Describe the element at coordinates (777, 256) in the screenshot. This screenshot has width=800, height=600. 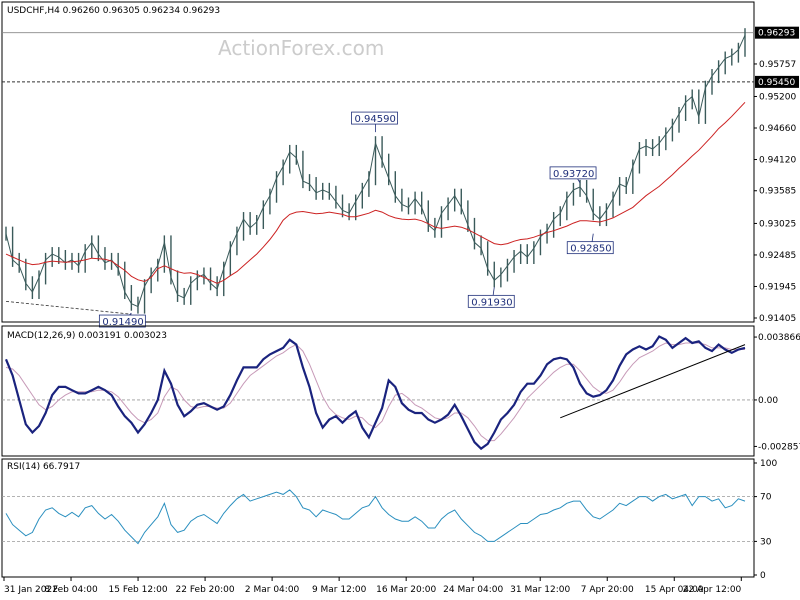
I see `price-tick-label: 0.92485` at that location.